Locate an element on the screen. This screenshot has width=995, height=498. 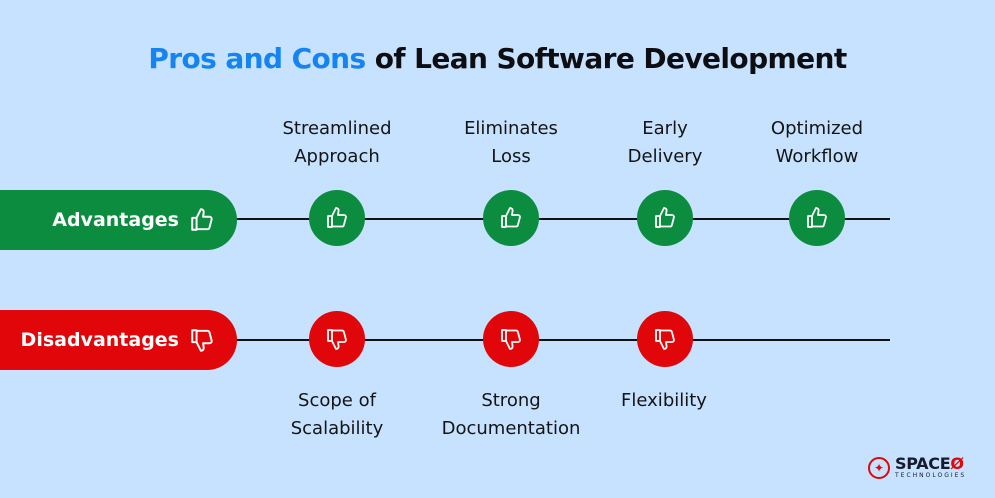
company-logo: ✦ SPACEØ TECHNOLOGIES is located at coordinates (917, 467).